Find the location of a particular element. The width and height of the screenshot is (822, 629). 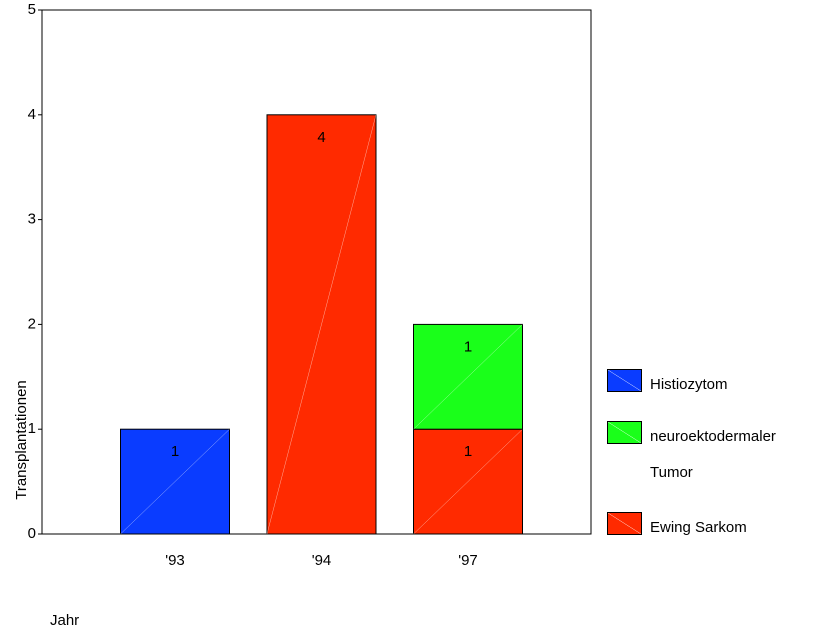

x-tick-label: '97 is located at coordinates (468, 560).